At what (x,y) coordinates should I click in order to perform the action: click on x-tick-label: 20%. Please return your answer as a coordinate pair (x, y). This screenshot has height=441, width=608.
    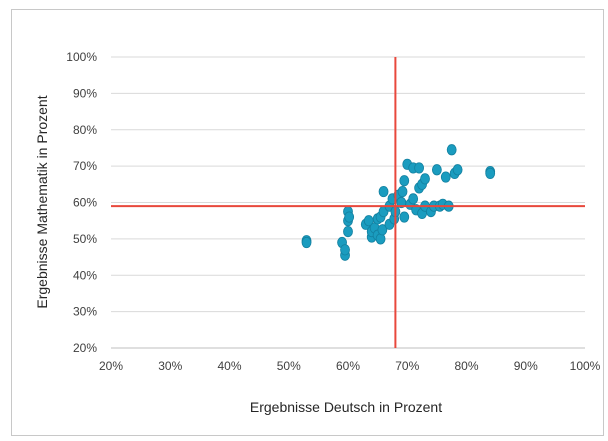
    Looking at the image, I should click on (111, 366).